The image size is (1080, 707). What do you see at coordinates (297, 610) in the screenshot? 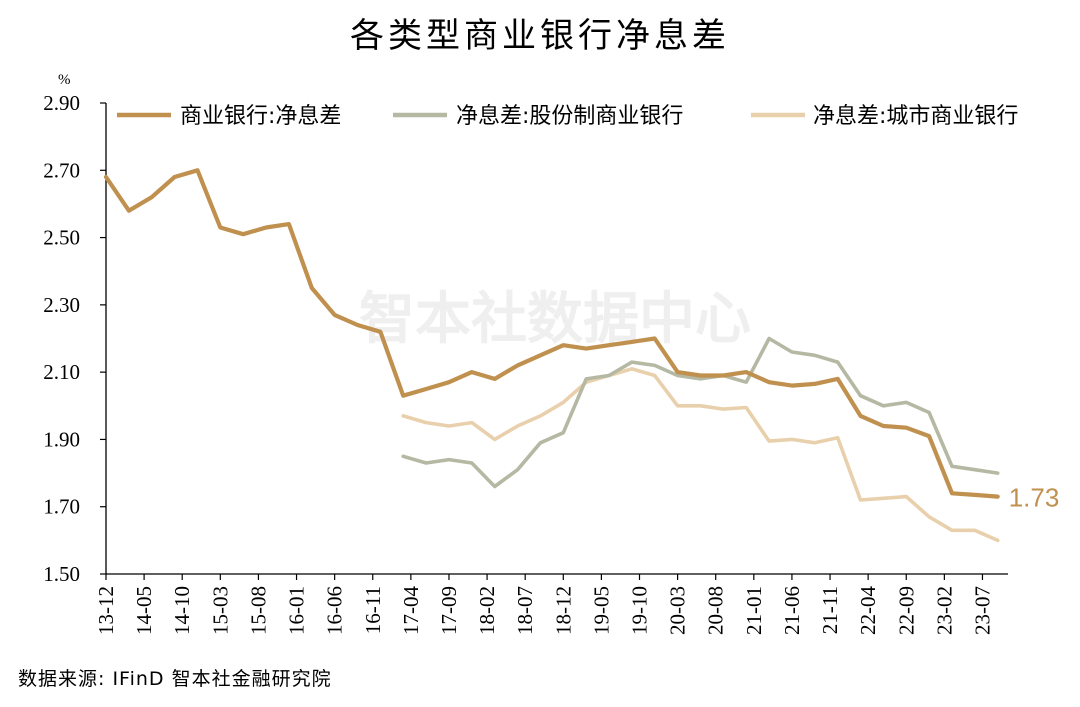
I see `x-tick-label: 16-01` at bounding box center [297, 610].